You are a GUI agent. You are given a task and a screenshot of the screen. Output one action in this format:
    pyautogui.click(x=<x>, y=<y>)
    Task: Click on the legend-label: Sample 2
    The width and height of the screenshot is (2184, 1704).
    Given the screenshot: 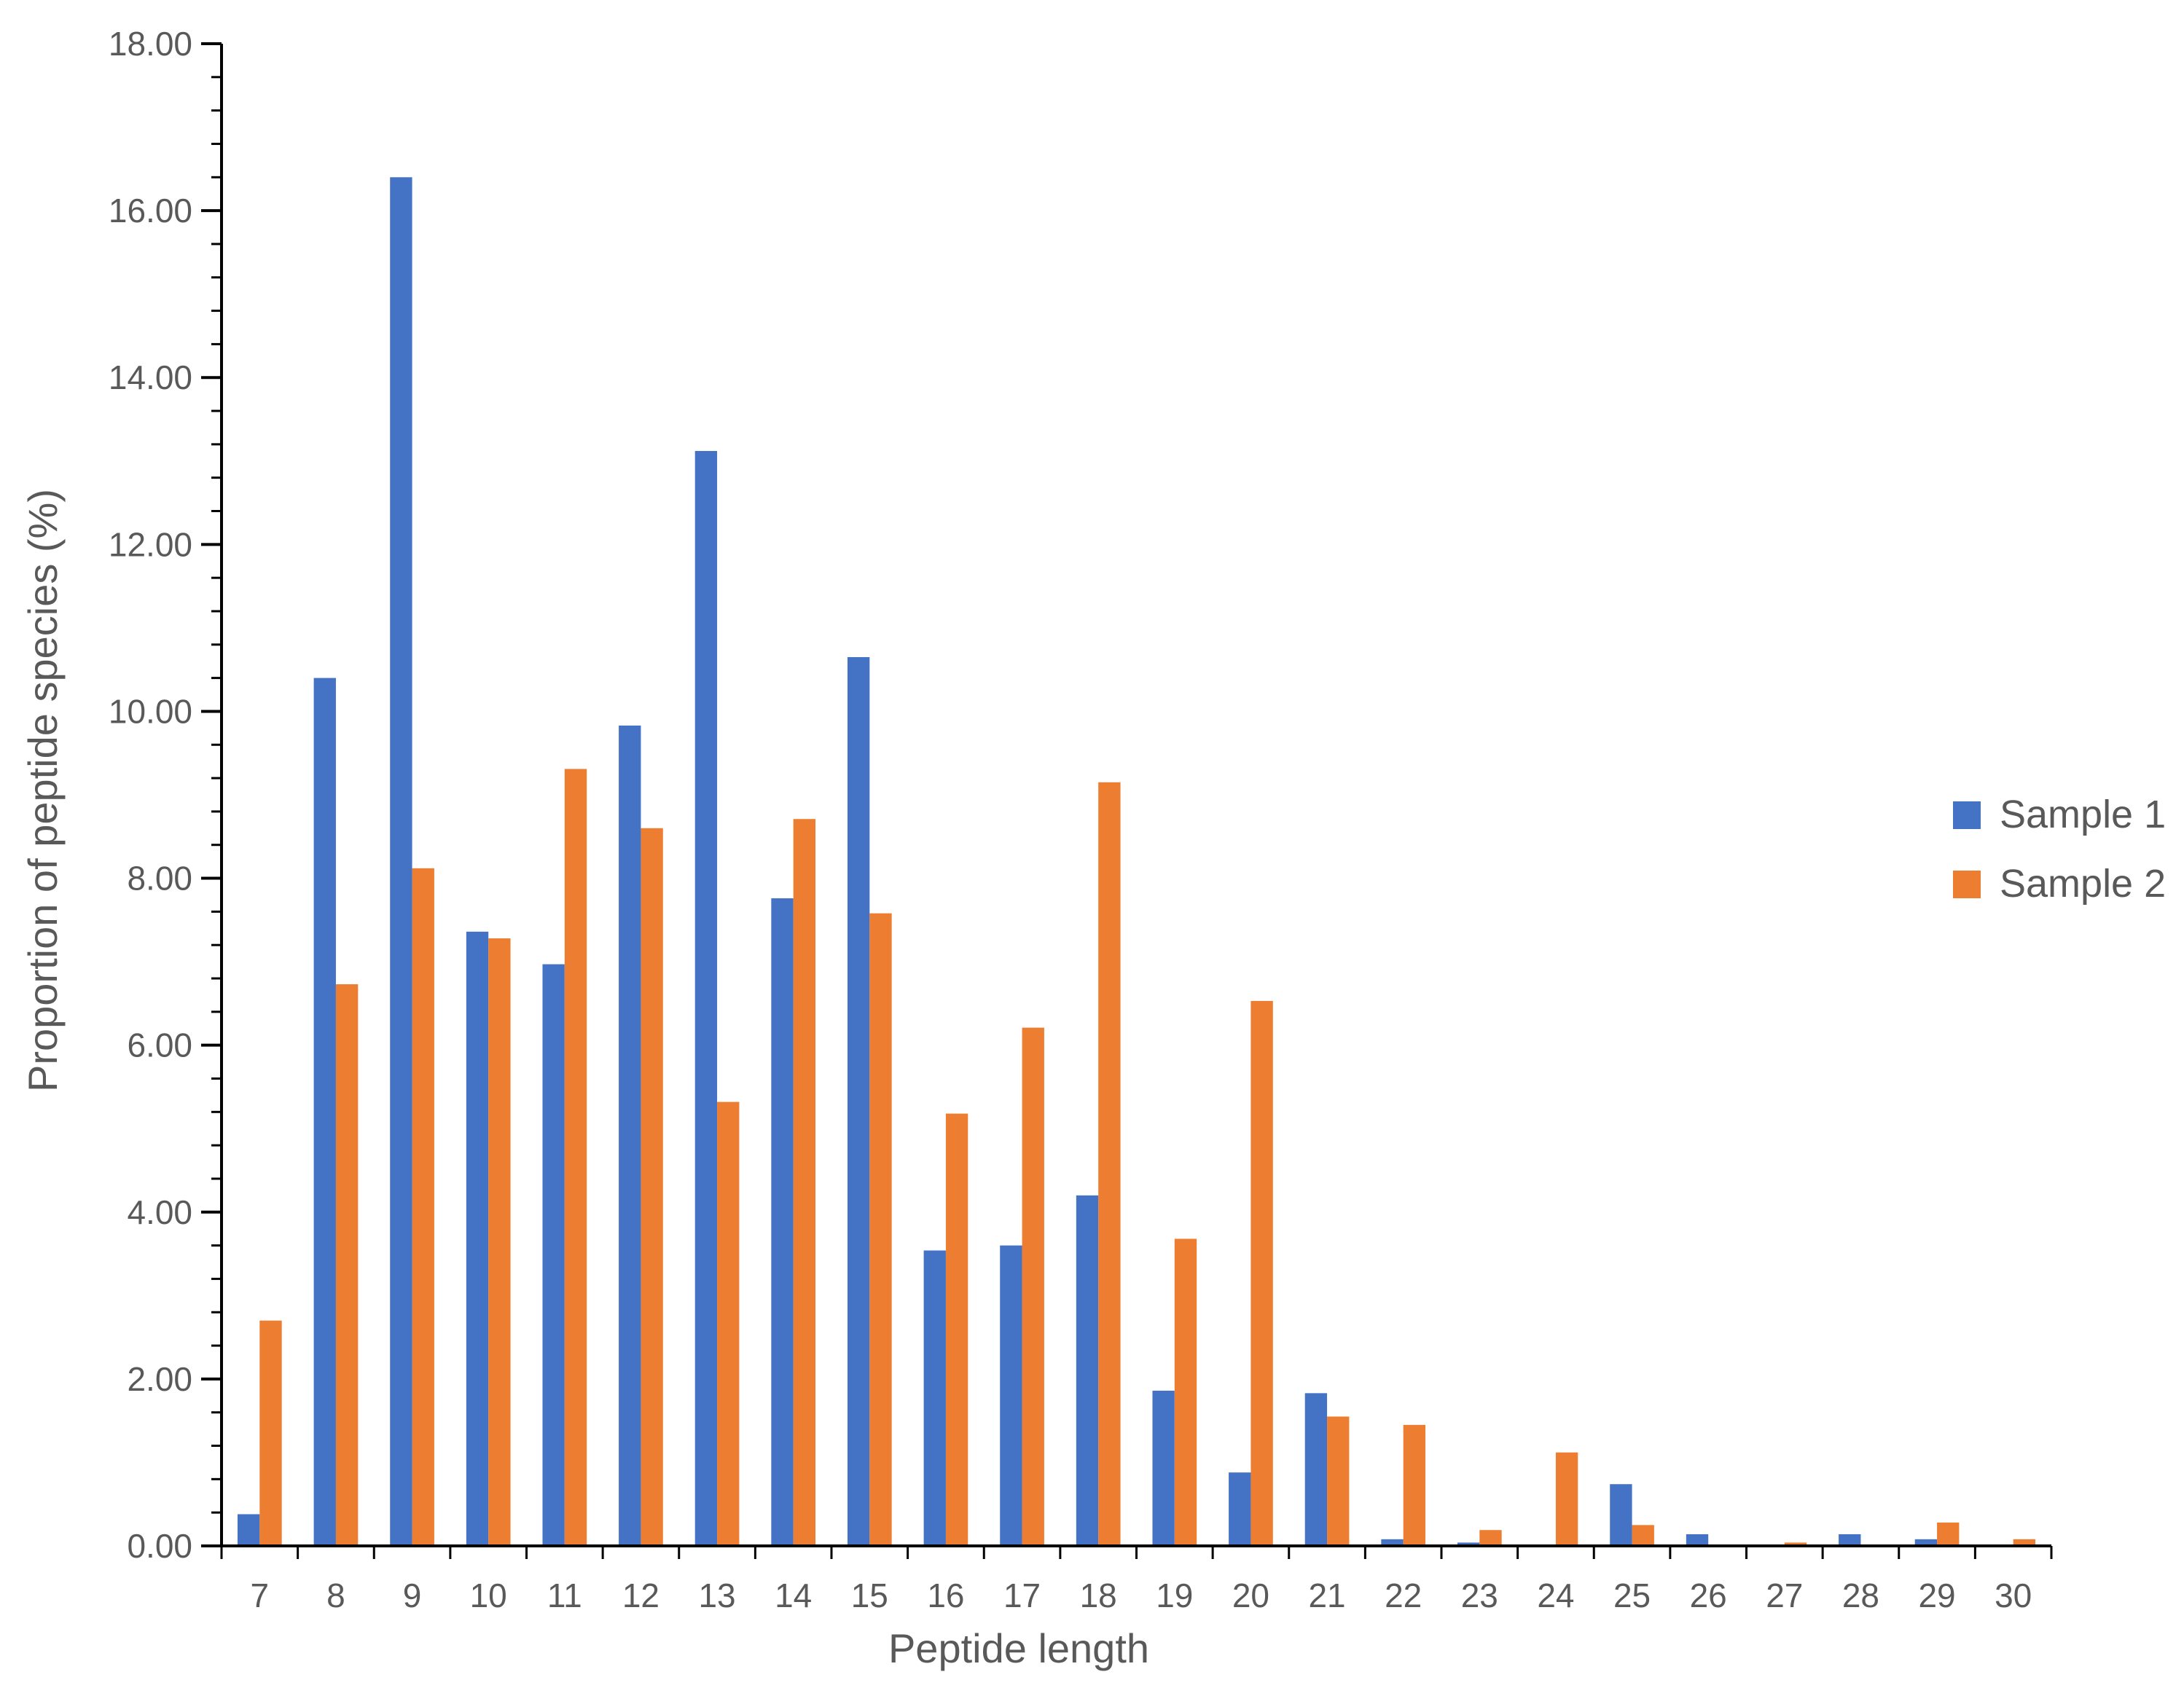 What is the action you would take?
    pyautogui.click(x=2083, y=884)
    